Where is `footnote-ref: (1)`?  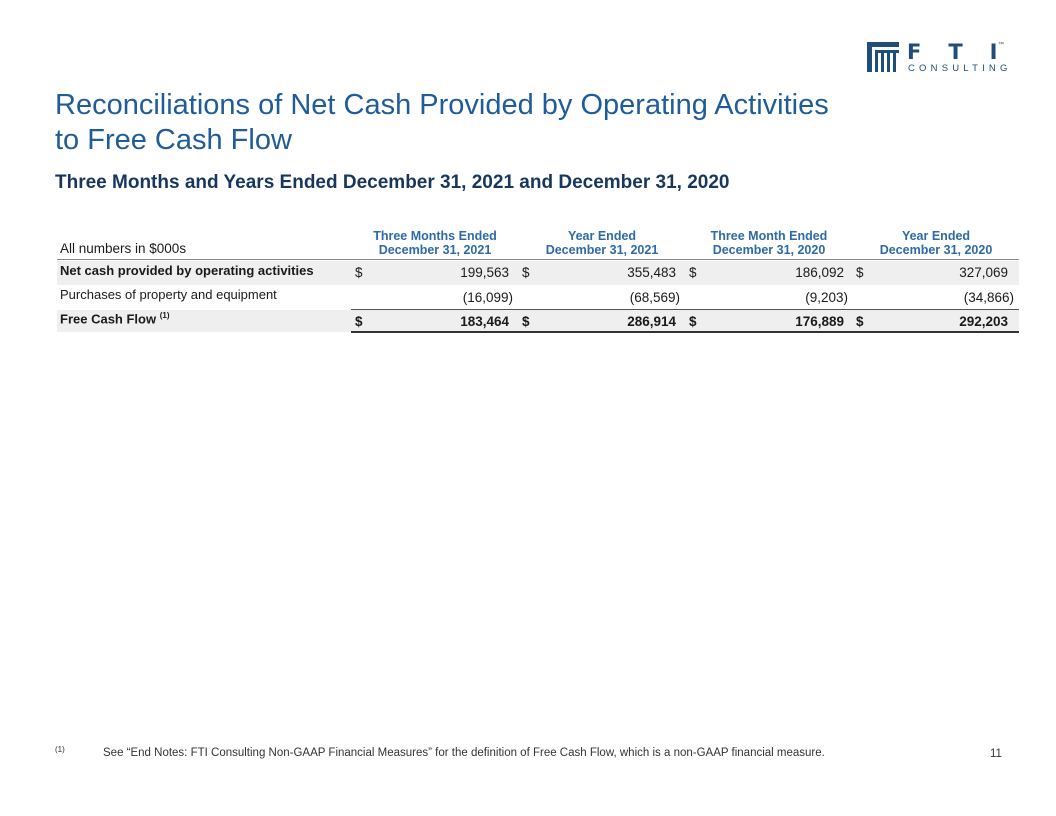
footnote-ref: (1) is located at coordinates (164, 315).